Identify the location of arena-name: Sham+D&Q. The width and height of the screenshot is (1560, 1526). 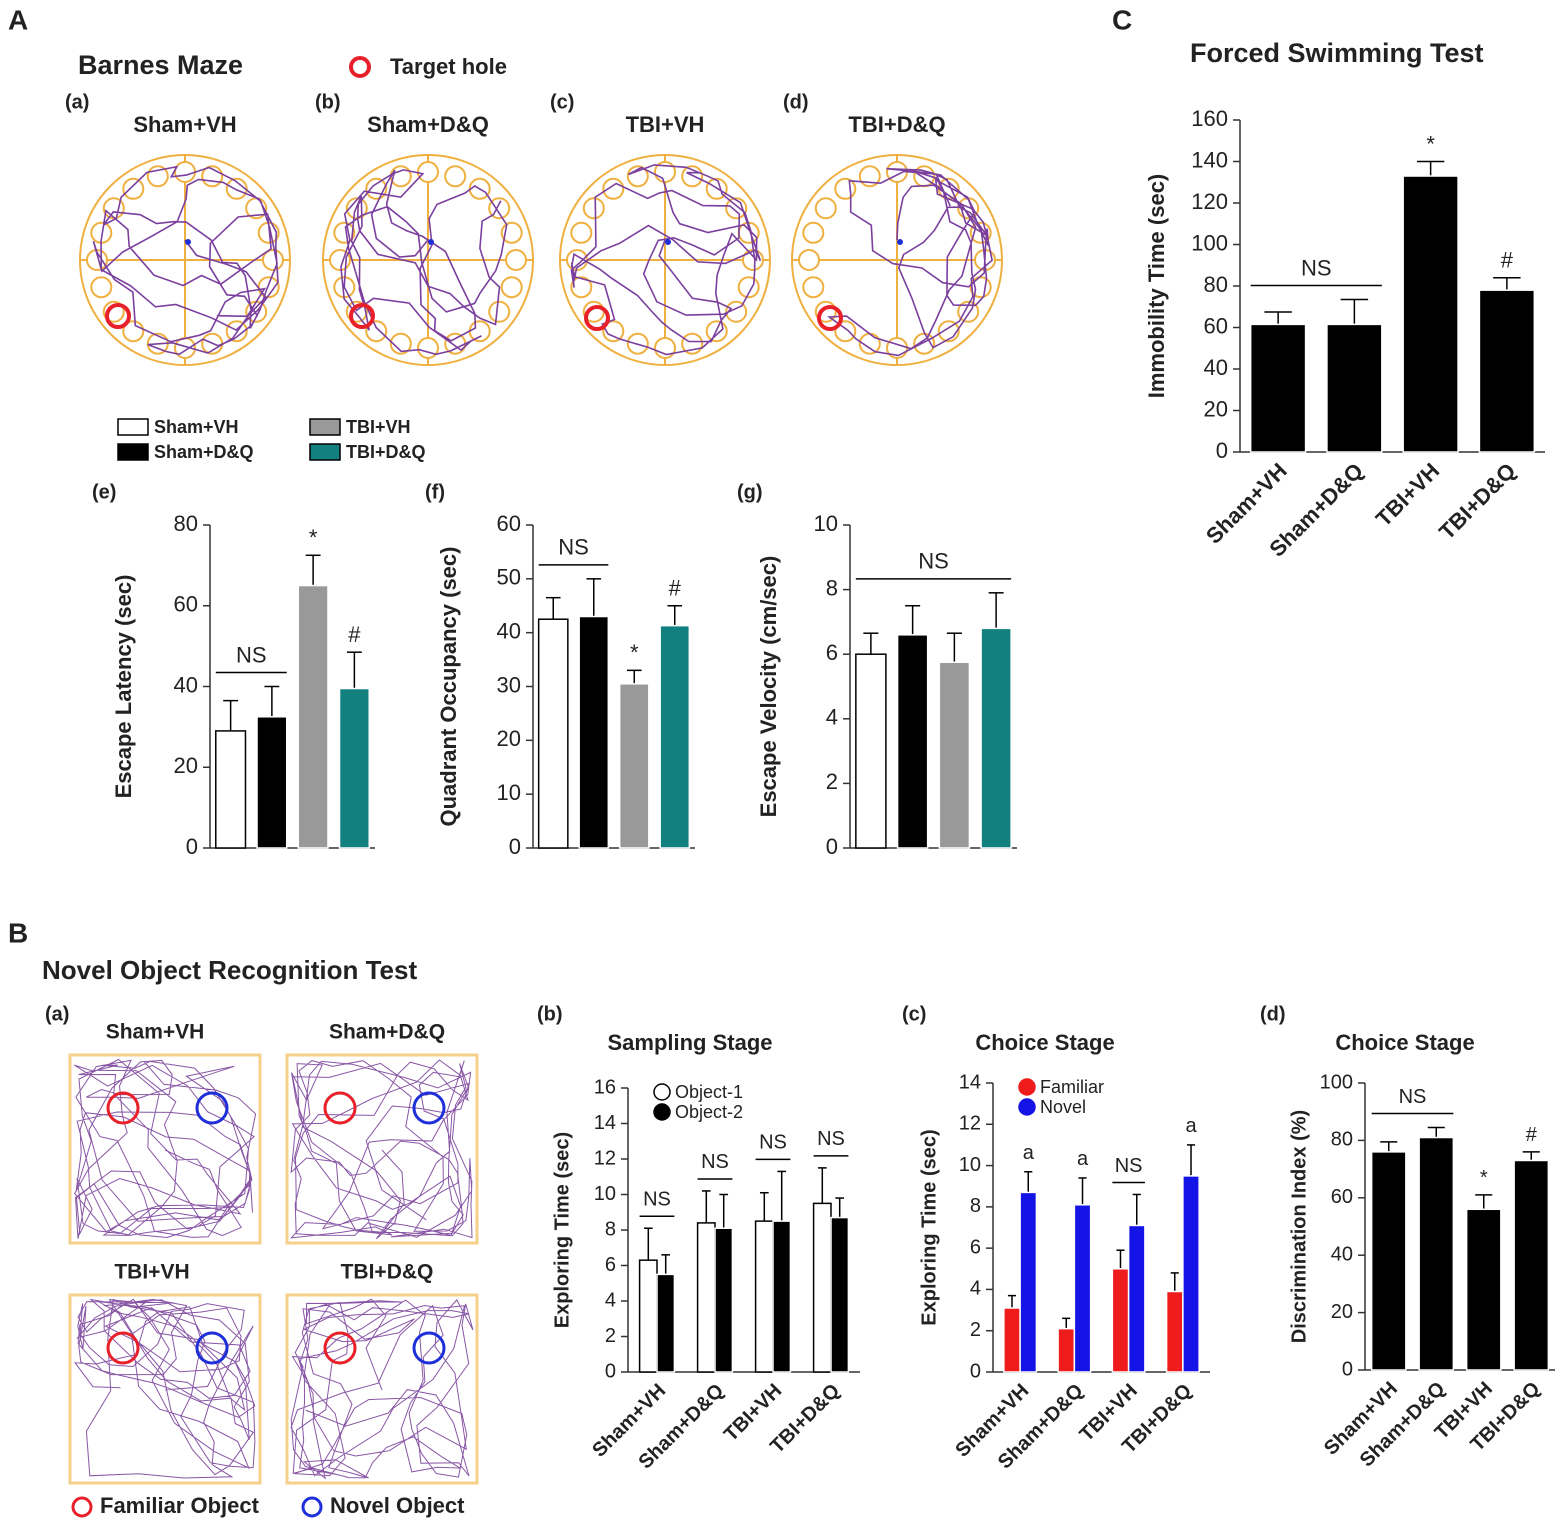
(387, 1032).